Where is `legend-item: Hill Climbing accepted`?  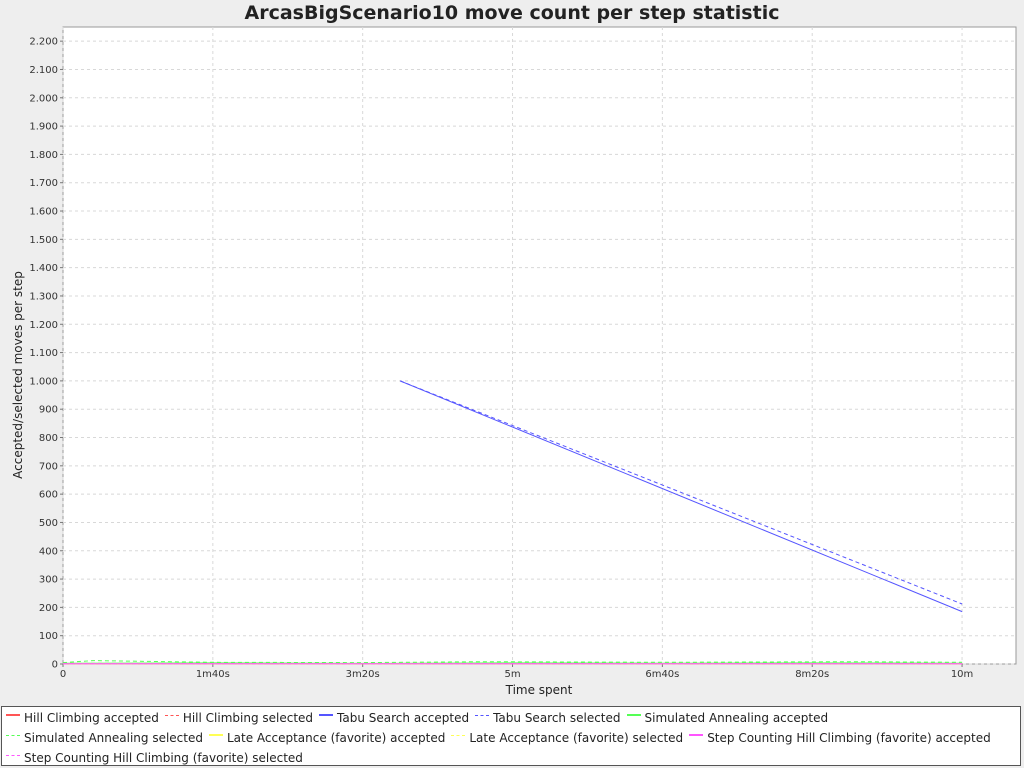
legend-item: Hill Climbing accepted is located at coordinates (82, 718).